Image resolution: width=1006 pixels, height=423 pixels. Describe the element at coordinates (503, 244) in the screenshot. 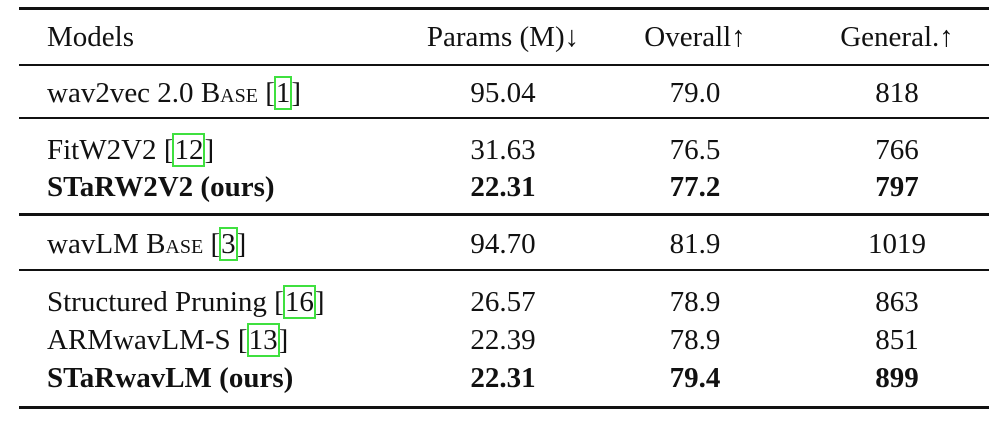

I see `value-cell: 94.70` at that location.